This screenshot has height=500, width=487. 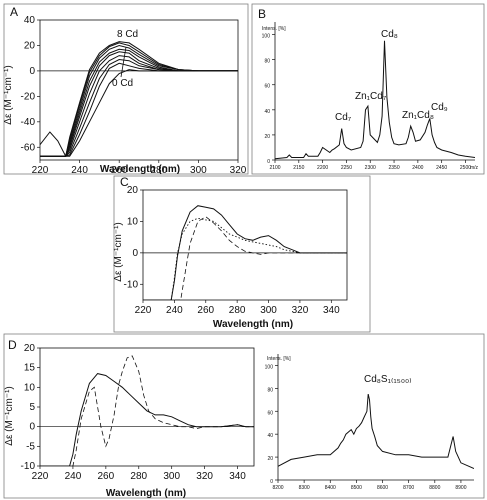 I want to click on panel-d-right-y-tick-label: 40, so click(x=270, y=436).